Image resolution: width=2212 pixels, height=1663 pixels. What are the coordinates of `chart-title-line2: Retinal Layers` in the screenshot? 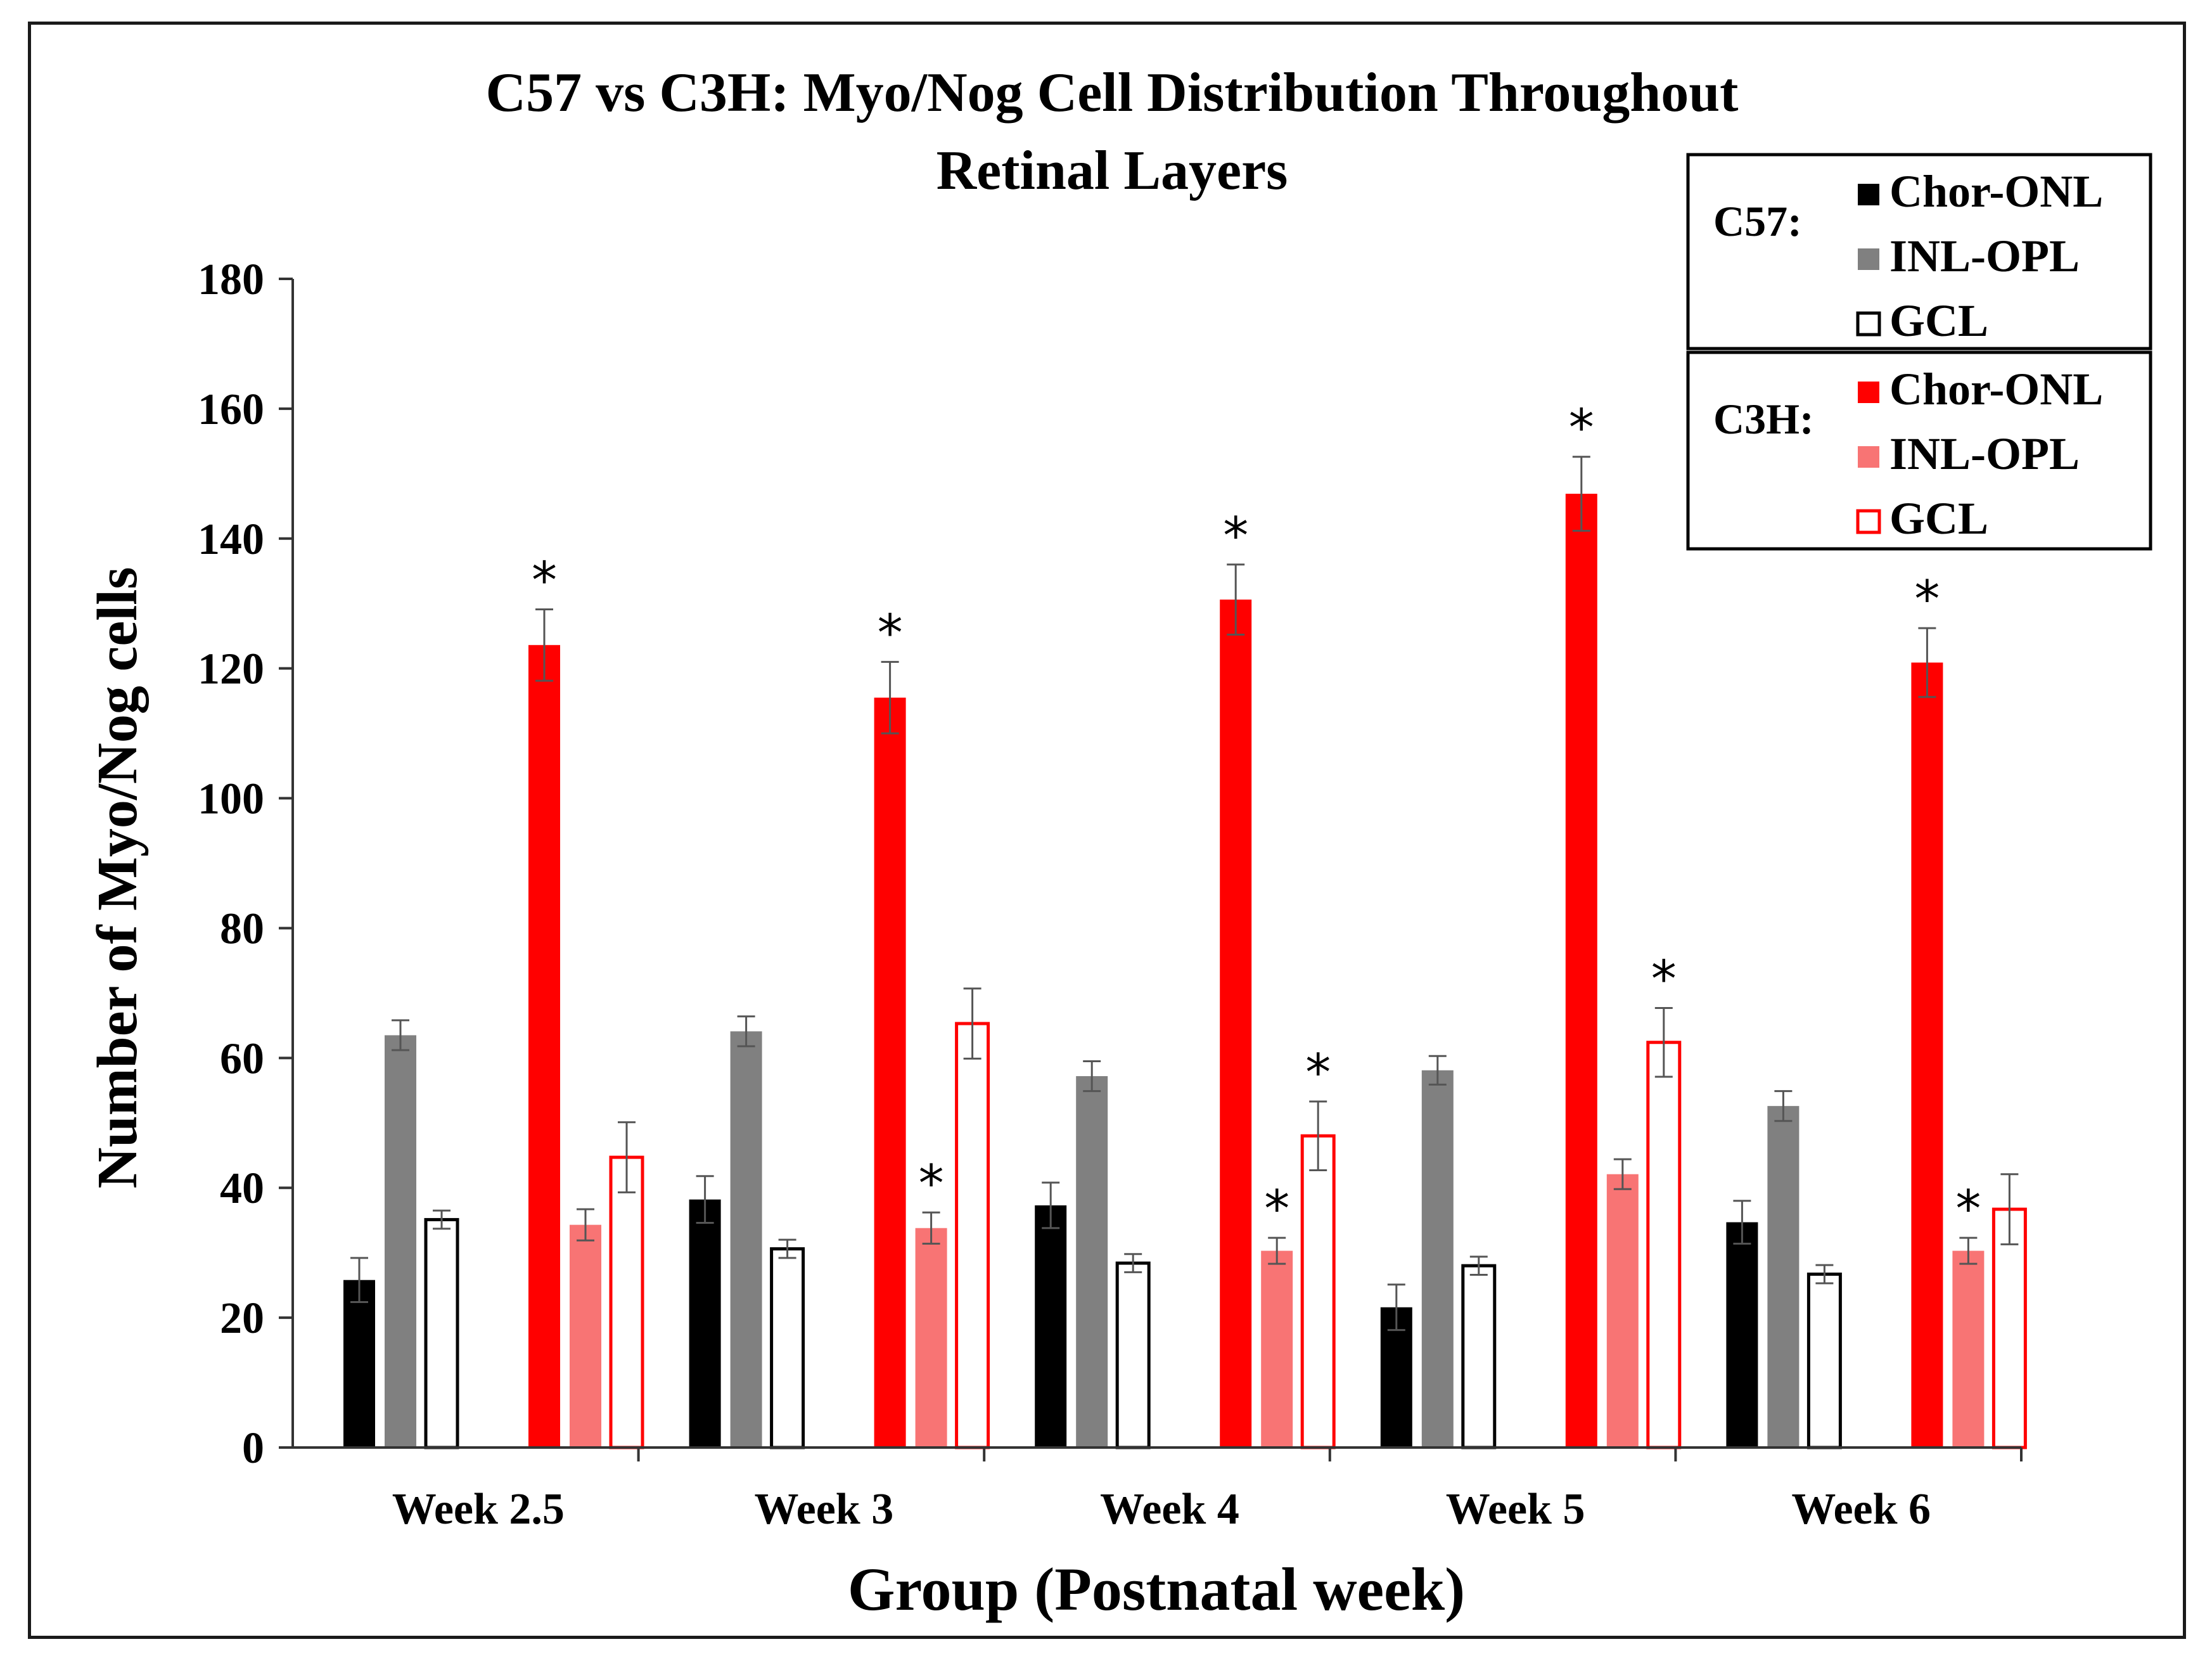 It's located at (1112, 171).